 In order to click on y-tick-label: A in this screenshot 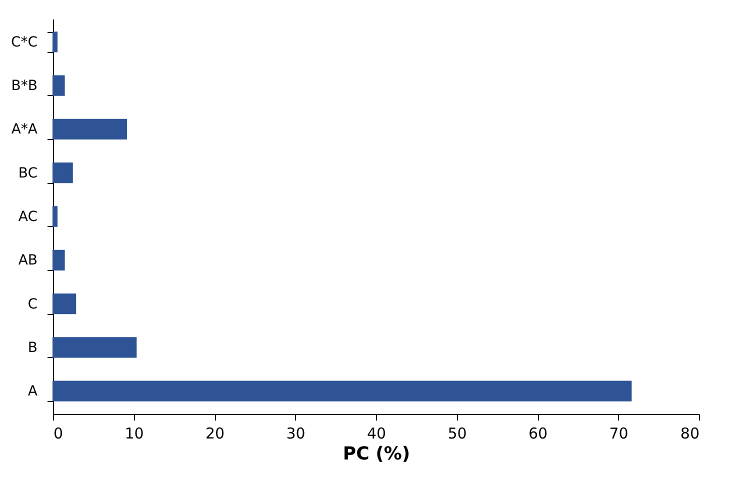, I will do `click(33, 392)`.